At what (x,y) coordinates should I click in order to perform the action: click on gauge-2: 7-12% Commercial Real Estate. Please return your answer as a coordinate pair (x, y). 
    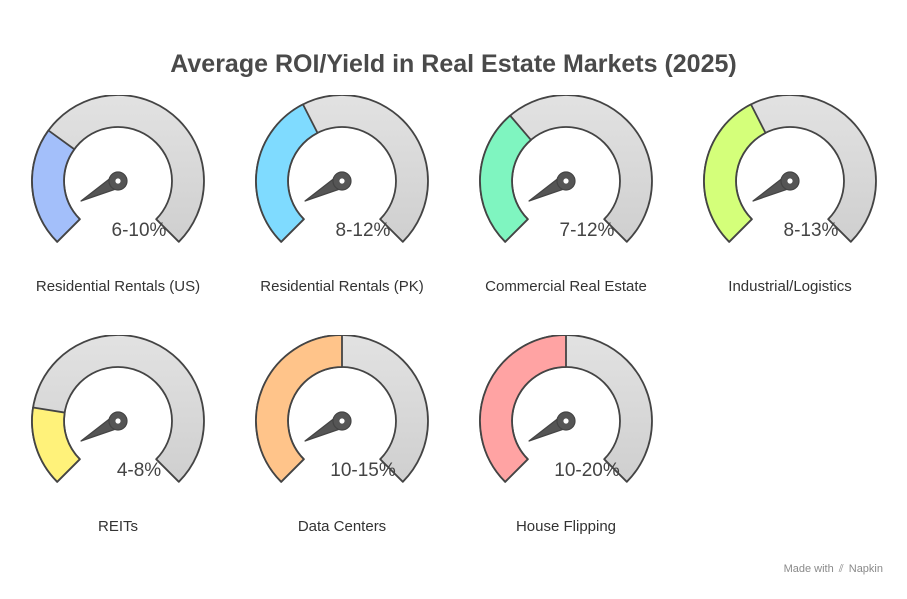
    Looking at the image, I should click on (566, 215).